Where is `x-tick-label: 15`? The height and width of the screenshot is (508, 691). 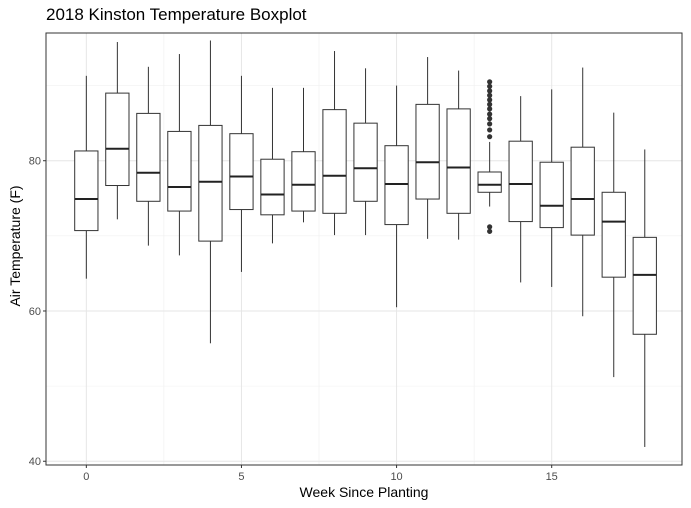 x-tick-label: 15 is located at coordinates (552, 477).